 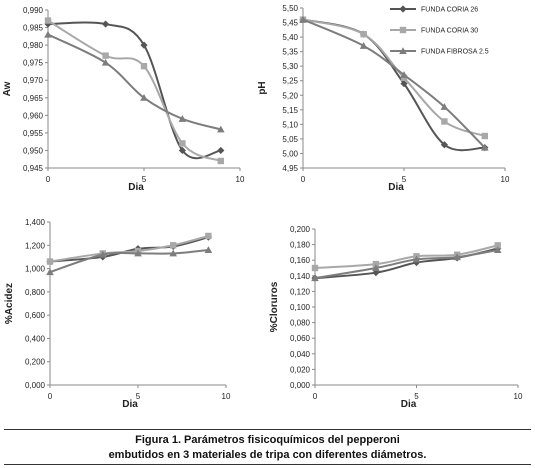 What do you see at coordinates (33, 133) in the screenshot?
I see `y-tick-label: 0,955` at bounding box center [33, 133].